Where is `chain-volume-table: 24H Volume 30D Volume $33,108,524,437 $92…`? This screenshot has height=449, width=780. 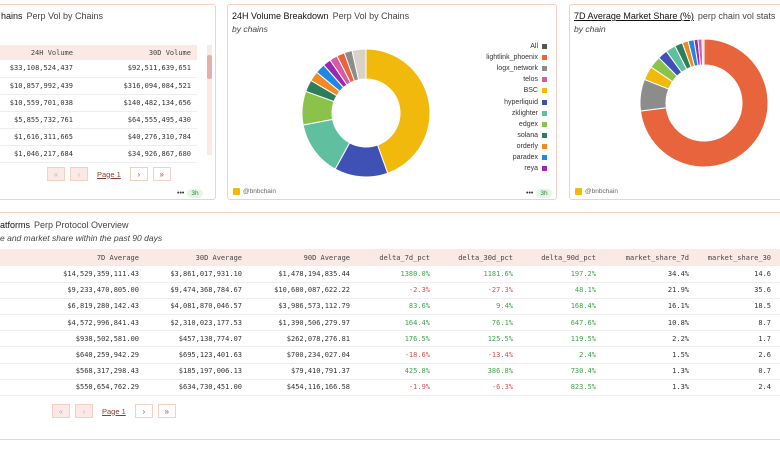
chain-volume-table: 24H Volume 30D Volume $33,108,524,437 $92… is located at coordinates (98, 104).